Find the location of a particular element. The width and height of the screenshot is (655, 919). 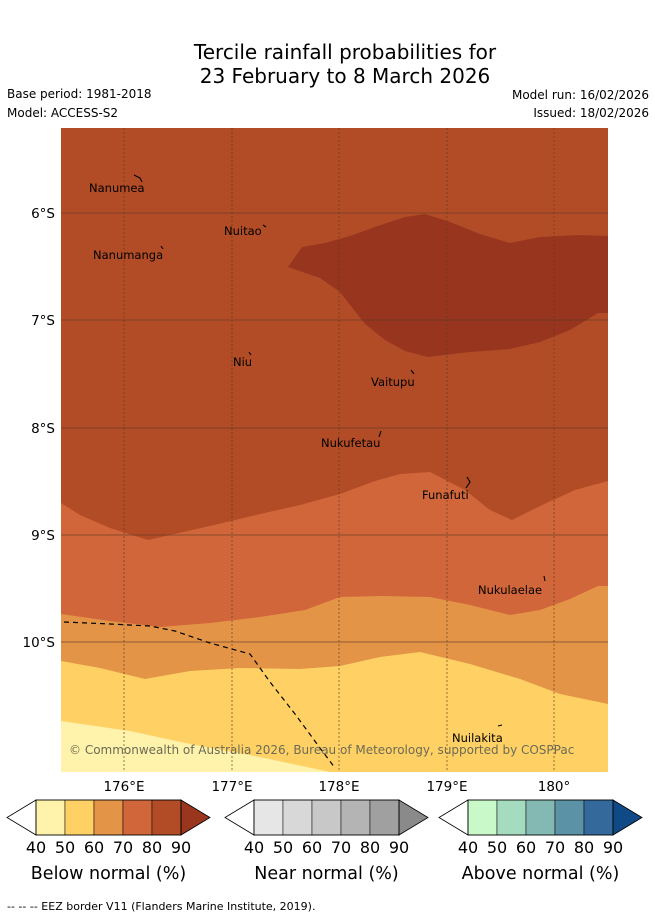

colorbar-caption: Below normal (%) is located at coordinates (108, 874).